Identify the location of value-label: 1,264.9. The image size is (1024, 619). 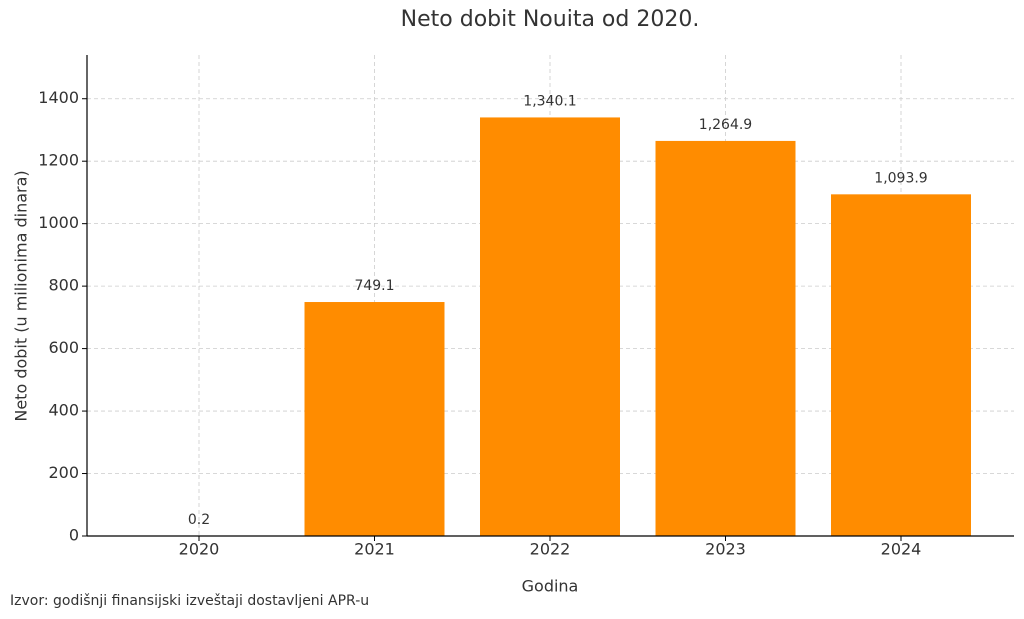
(725, 125).